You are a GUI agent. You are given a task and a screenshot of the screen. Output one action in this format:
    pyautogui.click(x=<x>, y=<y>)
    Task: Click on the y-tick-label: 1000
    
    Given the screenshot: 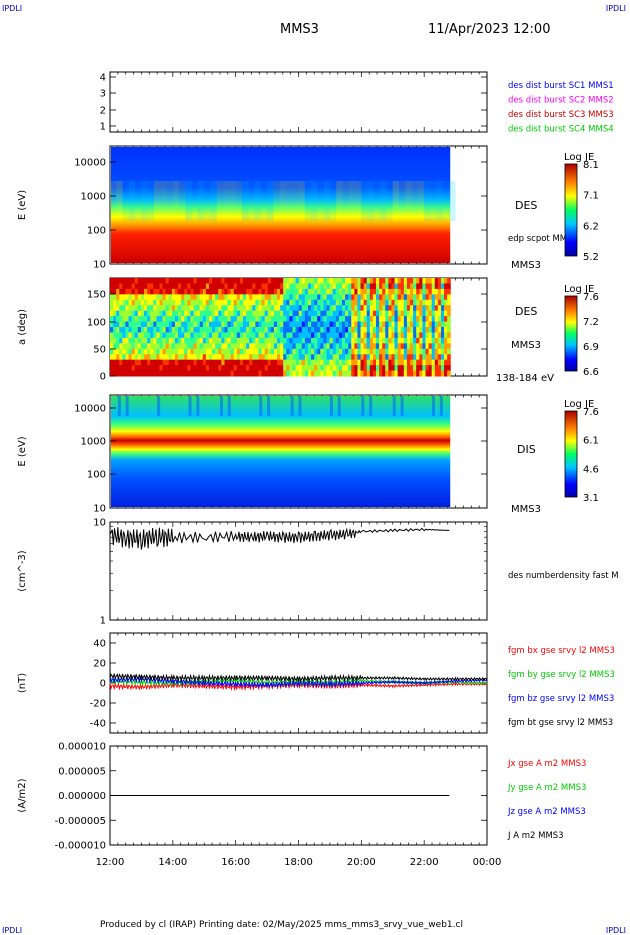 What is the action you would take?
    pyautogui.click(x=93, y=197)
    